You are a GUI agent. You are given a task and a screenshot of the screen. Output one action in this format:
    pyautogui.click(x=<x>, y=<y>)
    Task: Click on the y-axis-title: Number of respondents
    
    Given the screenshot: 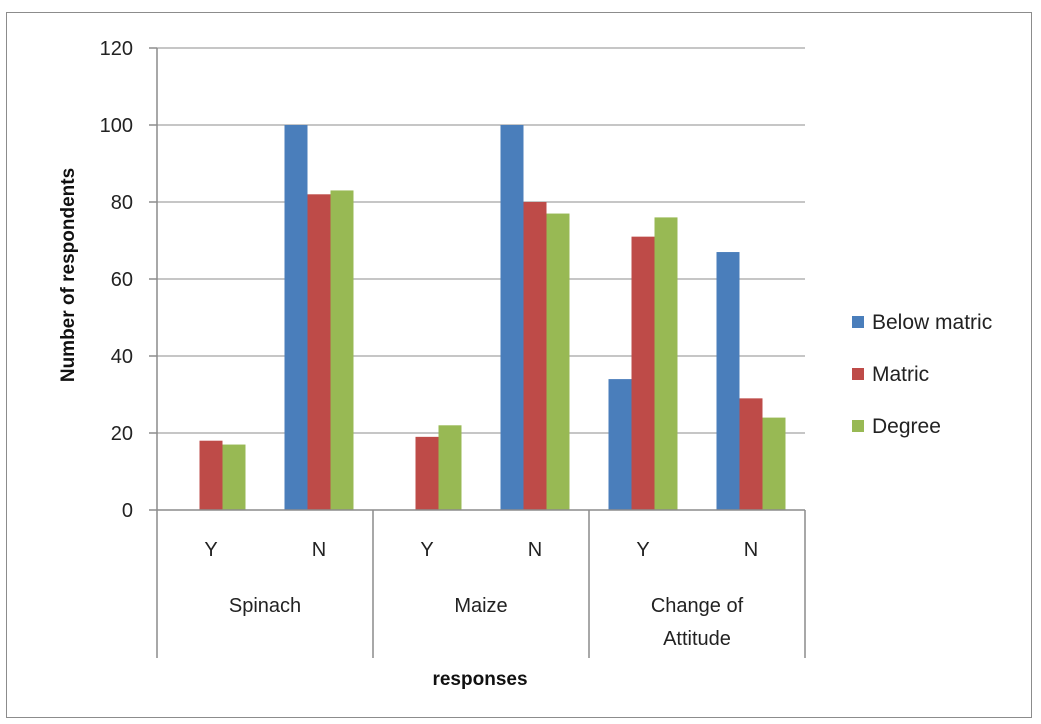 What is the action you would take?
    pyautogui.click(x=68, y=275)
    